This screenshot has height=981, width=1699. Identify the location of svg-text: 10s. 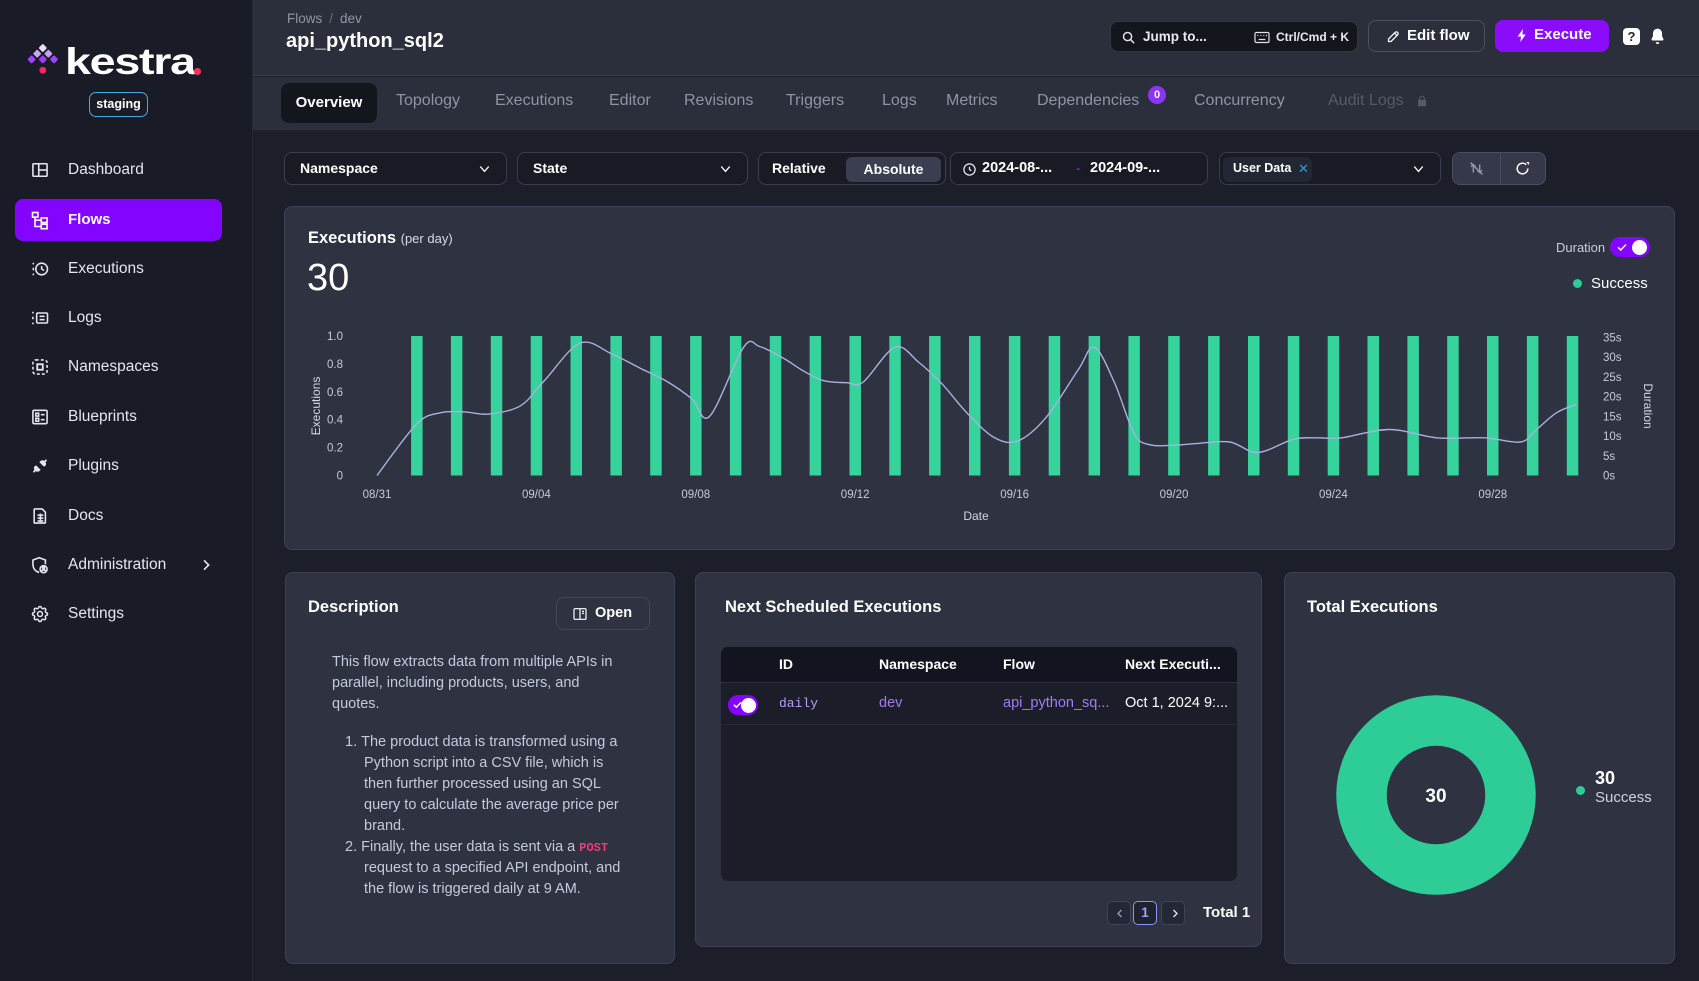
(1612, 437).